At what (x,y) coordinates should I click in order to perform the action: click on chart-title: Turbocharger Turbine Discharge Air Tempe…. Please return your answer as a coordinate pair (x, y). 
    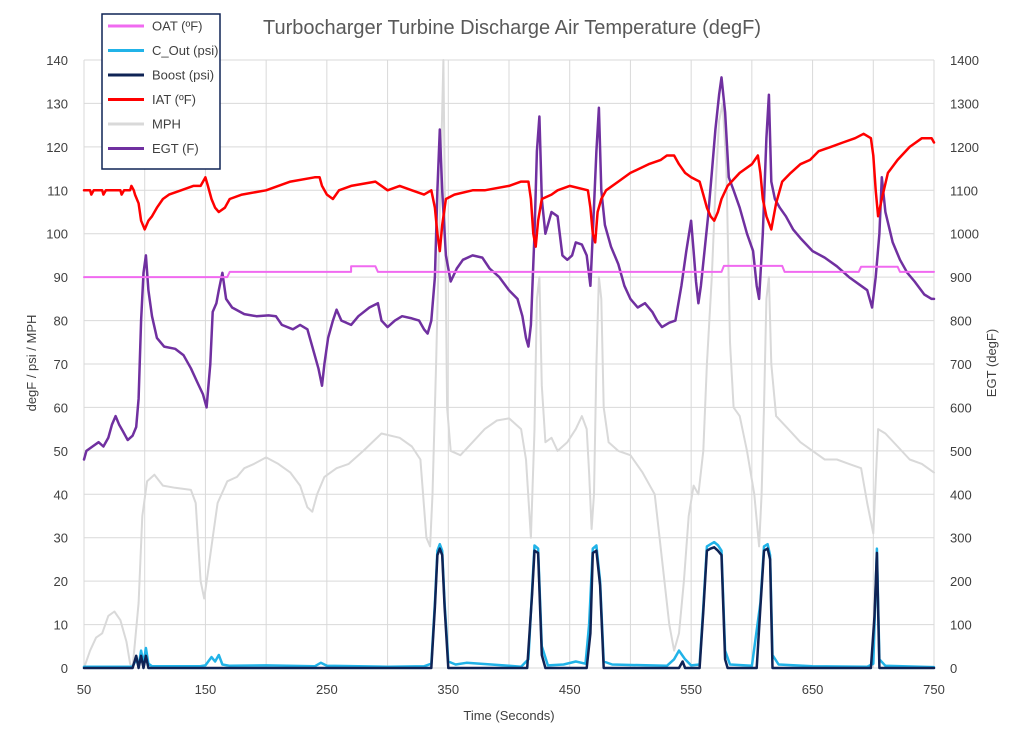
    Looking at the image, I should click on (512, 28).